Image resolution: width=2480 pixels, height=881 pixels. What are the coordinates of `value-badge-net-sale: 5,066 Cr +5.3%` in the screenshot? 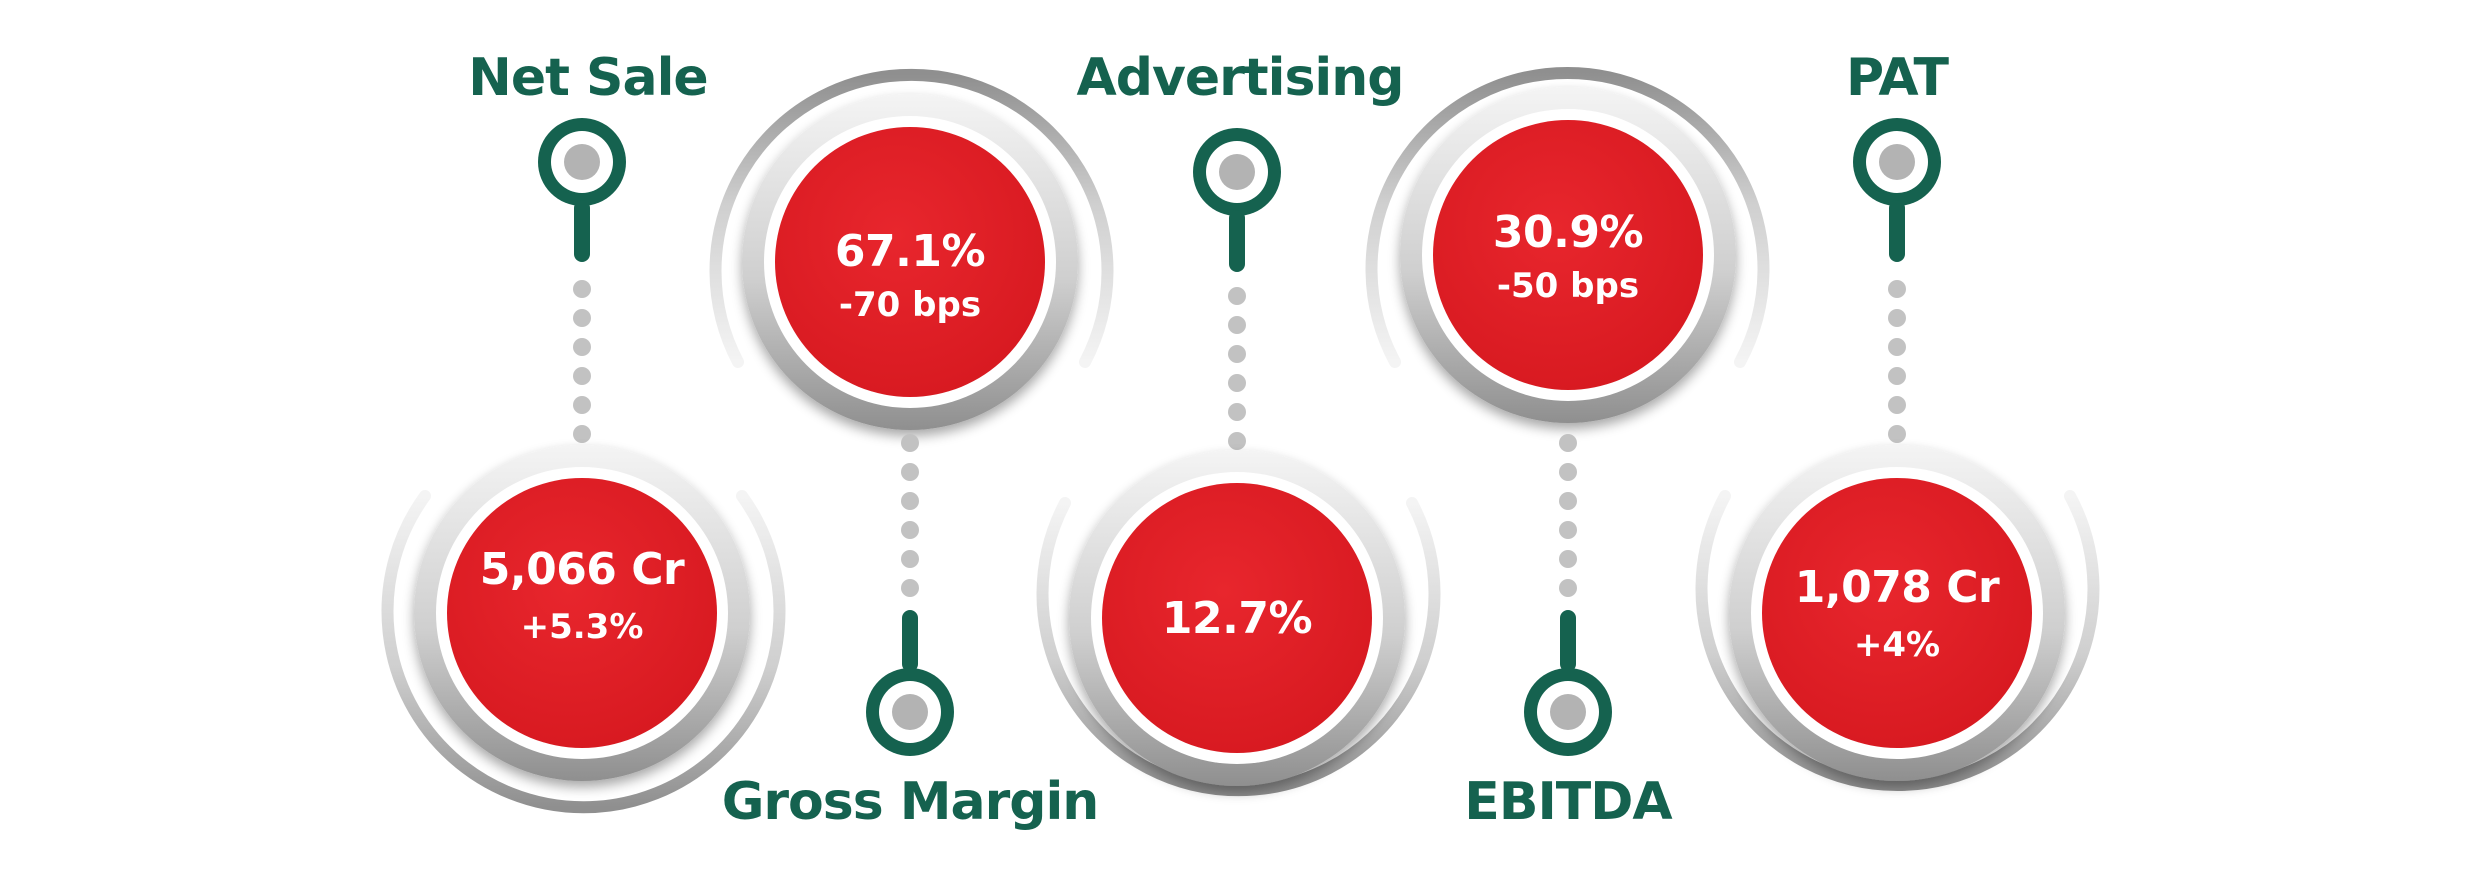 It's located at (583, 629).